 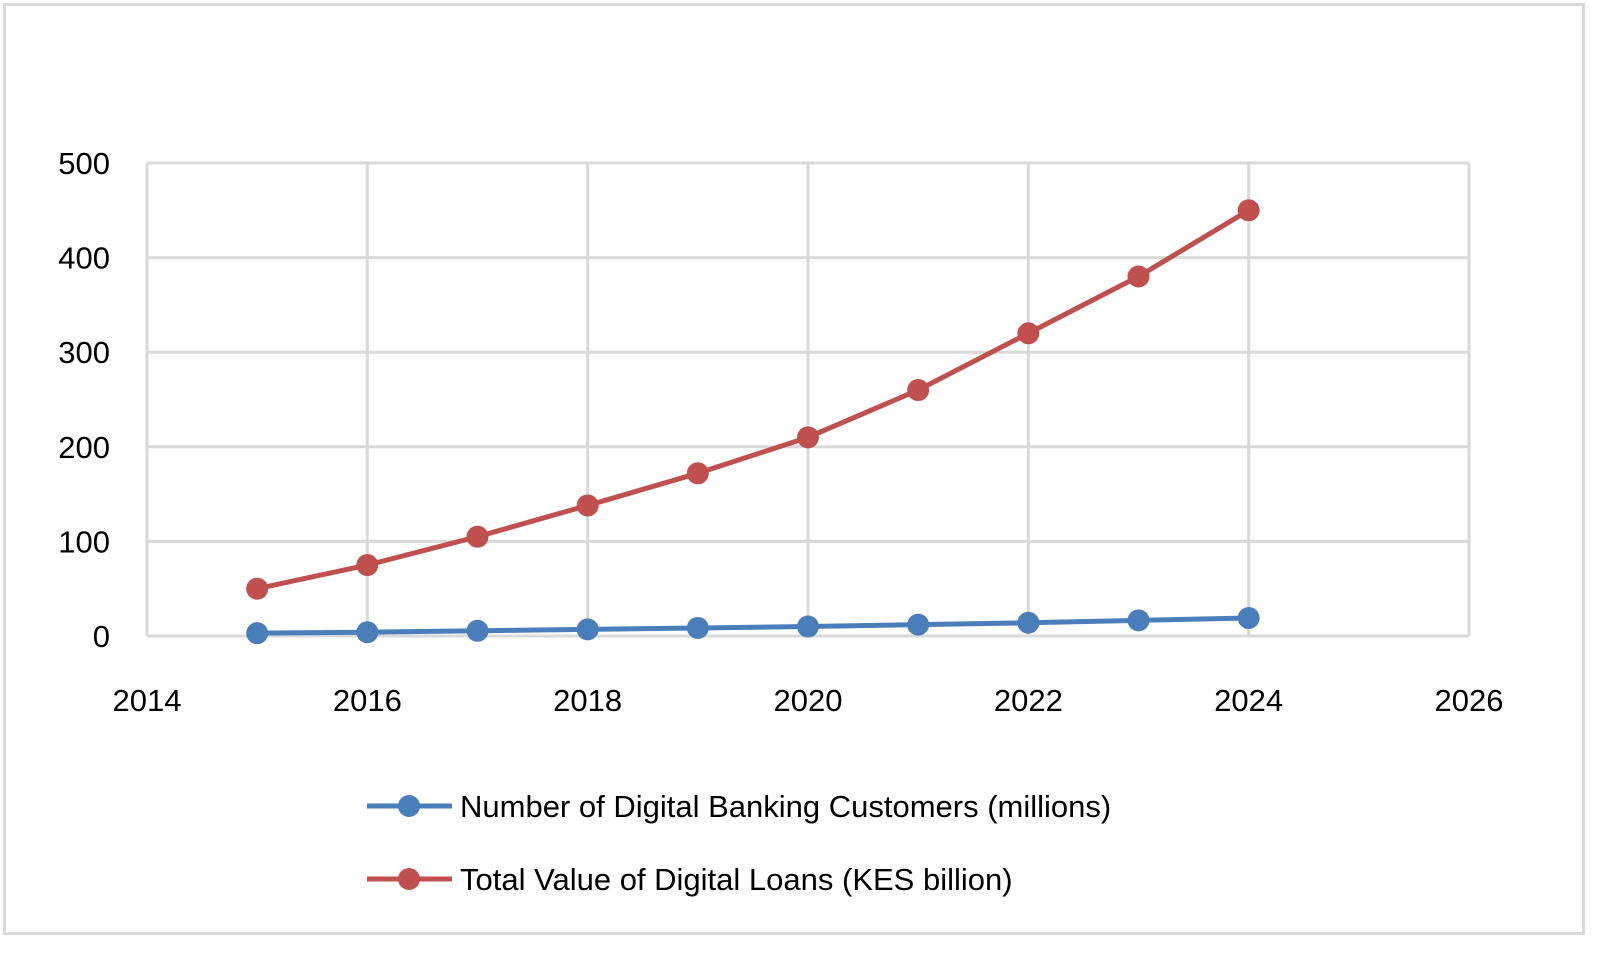 I want to click on x-tick-label: 2018, so click(x=587, y=700).